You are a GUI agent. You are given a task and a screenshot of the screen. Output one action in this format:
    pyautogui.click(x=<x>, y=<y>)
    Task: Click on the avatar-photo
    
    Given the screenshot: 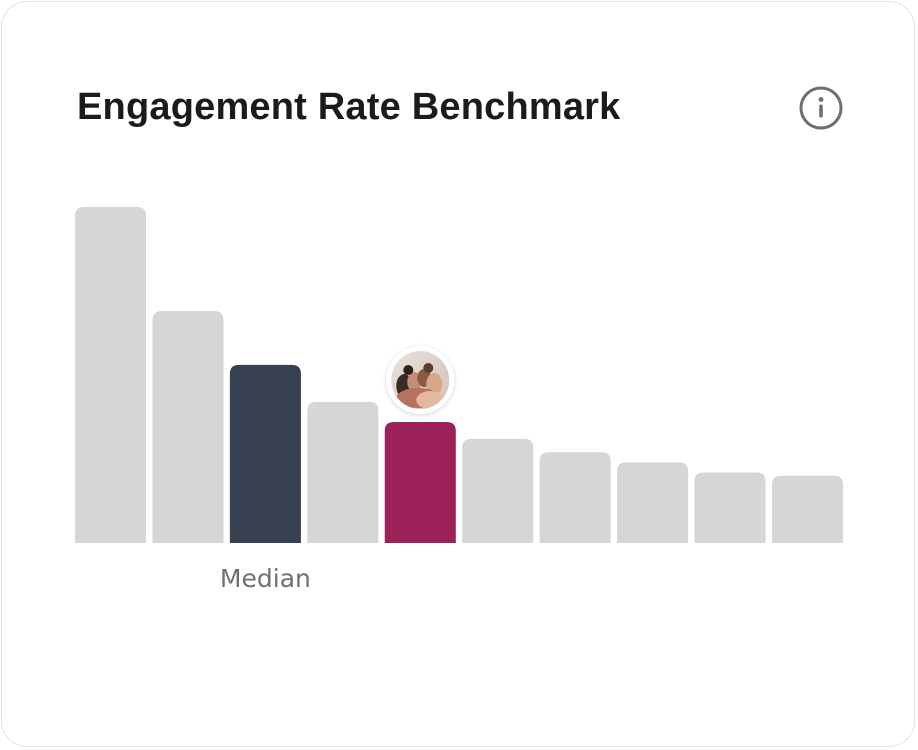 What is the action you would take?
    pyautogui.click(x=420, y=380)
    